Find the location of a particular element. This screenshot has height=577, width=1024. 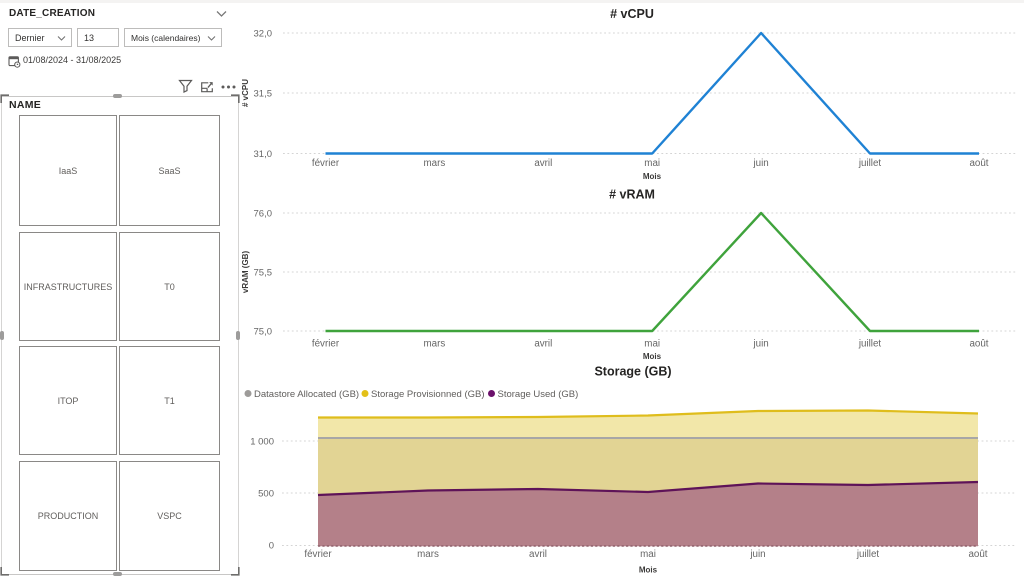

svg-text: vRAM (GB) is located at coordinates (245, 272).